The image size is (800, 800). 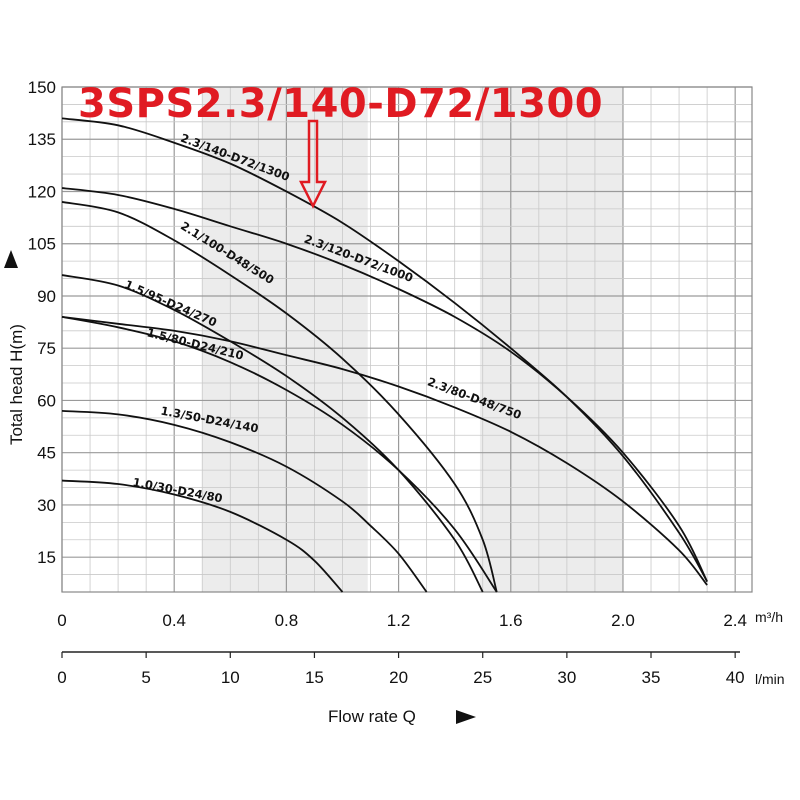 I want to click on y-tick-label: 30, so click(x=46, y=505).